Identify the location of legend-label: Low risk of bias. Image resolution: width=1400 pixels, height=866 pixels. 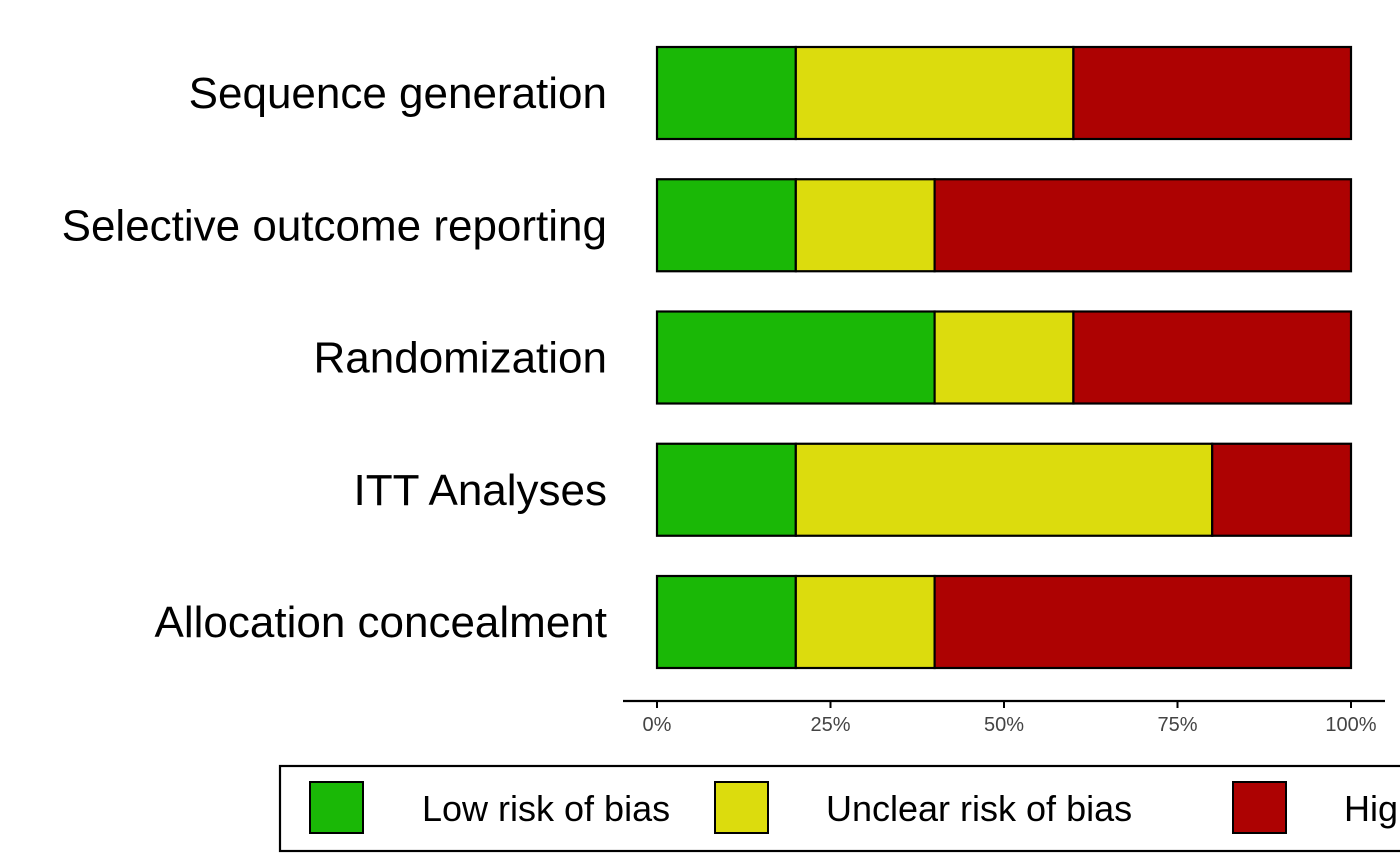
(546, 808).